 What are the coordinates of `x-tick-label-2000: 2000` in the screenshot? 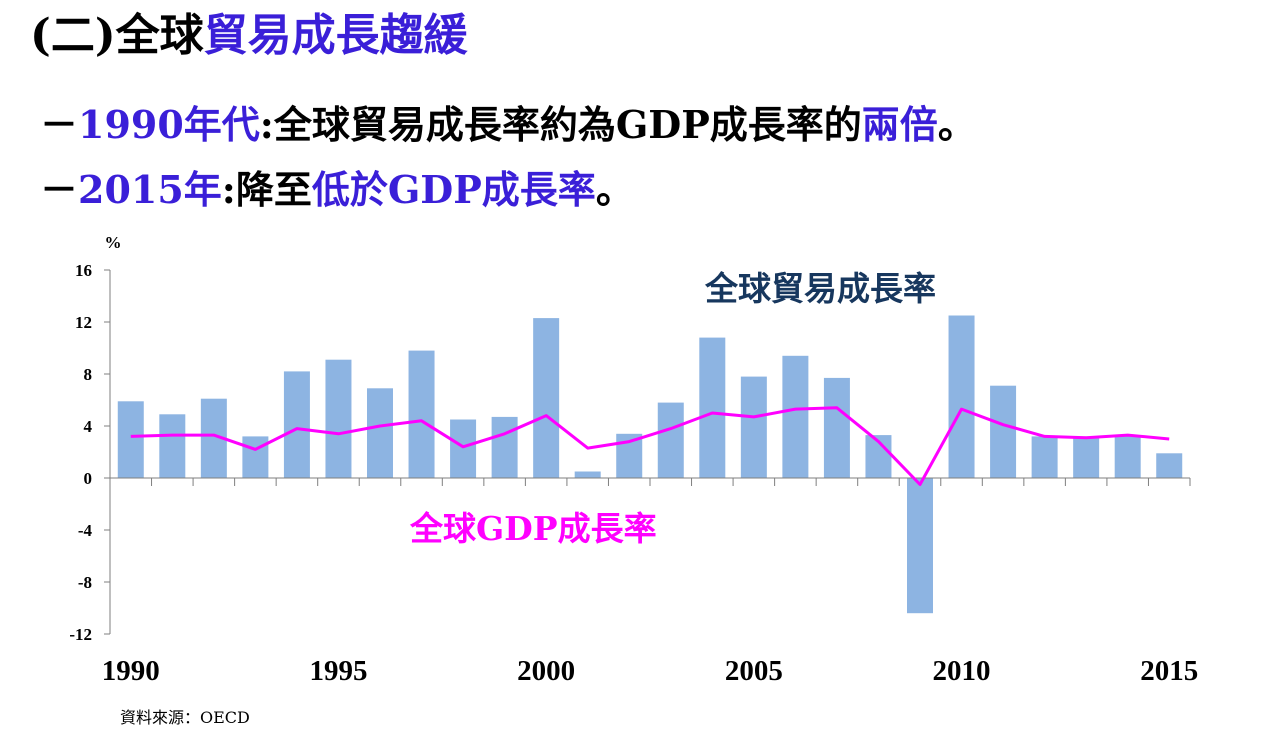 It's located at (546, 671).